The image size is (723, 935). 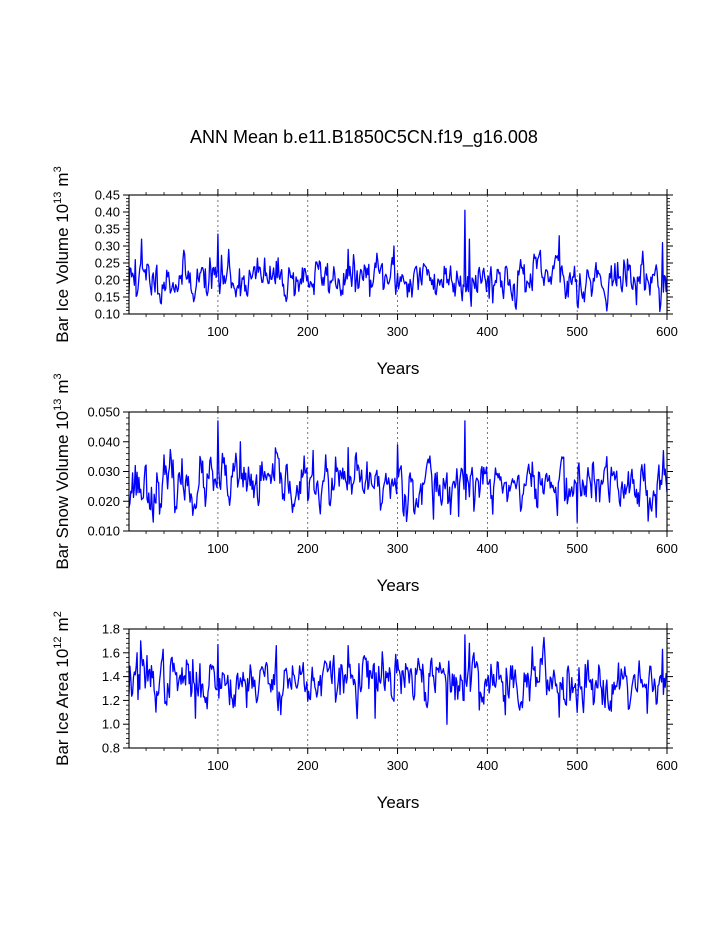 I want to click on y-axis-title: Bar Ice Volume 1013 m3, so click(x=62, y=254).